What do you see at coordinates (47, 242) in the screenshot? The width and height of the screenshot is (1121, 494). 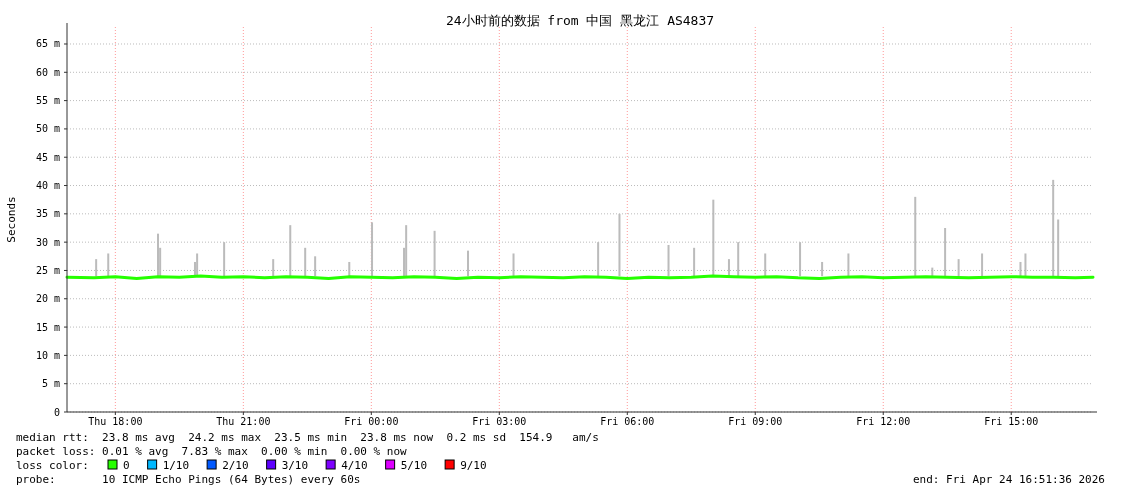 I see `y-tick-label: 30 m` at bounding box center [47, 242].